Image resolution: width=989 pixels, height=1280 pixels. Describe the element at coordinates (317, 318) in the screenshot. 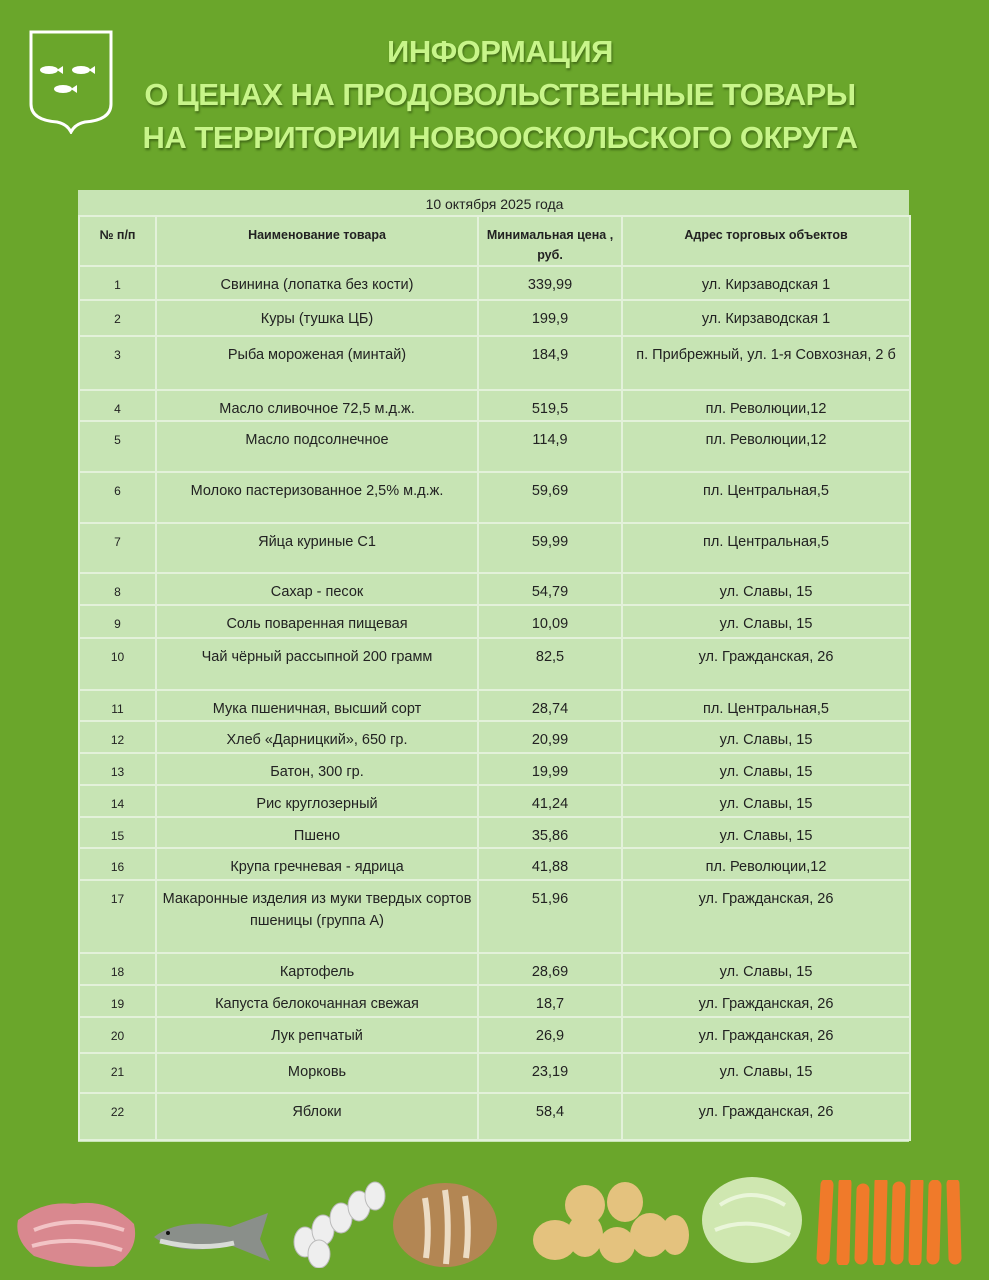

I see `product-name: Куры (тушка ЦБ)` at that location.